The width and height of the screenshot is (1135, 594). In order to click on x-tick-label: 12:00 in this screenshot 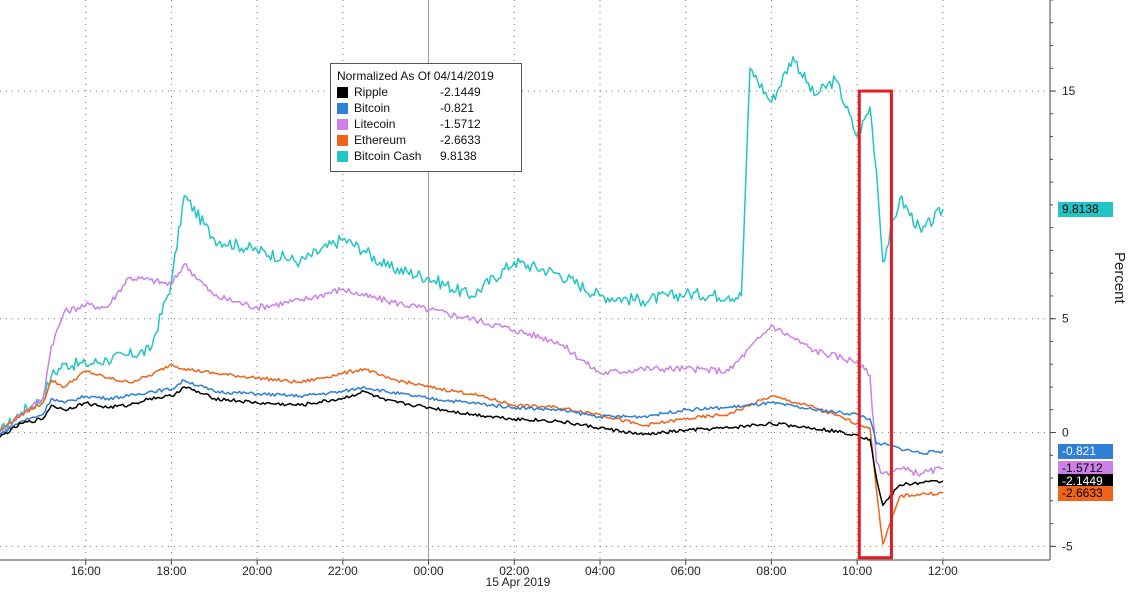, I will do `click(943, 571)`.